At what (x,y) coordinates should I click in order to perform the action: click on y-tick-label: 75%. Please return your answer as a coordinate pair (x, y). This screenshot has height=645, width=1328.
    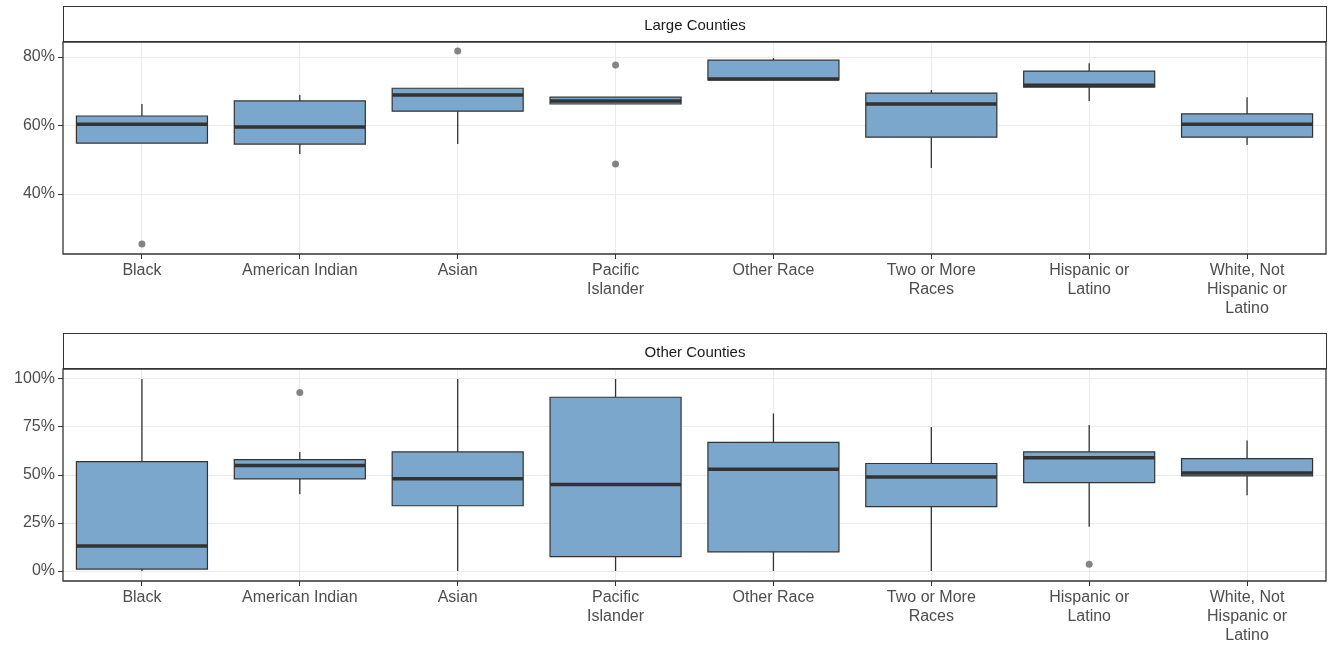
    Looking at the image, I should click on (38, 426).